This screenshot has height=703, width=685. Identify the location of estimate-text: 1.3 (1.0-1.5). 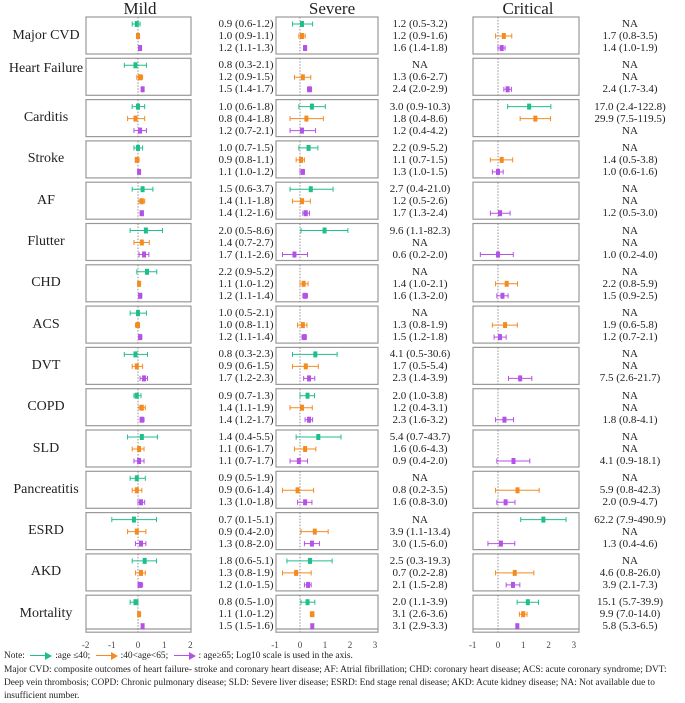
(420, 171).